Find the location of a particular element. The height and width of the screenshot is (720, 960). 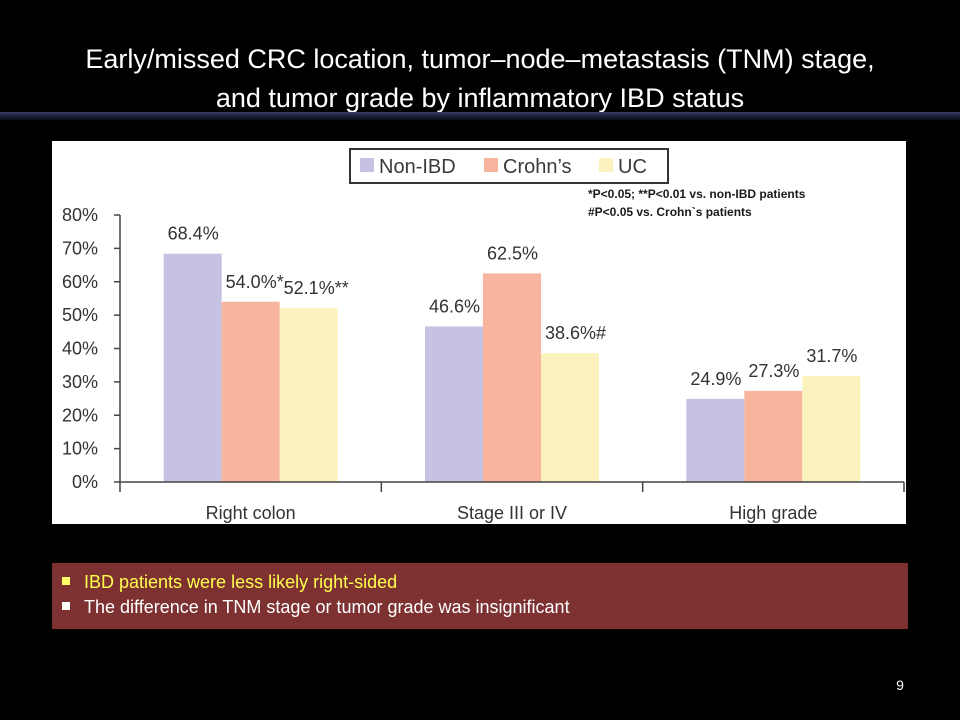

legend-label-non-ibd: Non-IBD is located at coordinates (417, 167).